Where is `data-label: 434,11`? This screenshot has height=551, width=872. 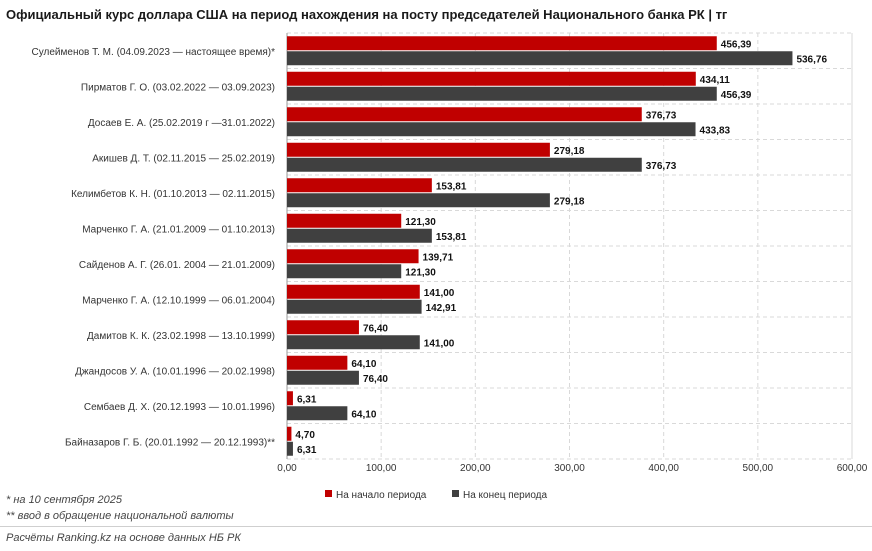
data-label: 434,11 is located at coordinates (715, 80).